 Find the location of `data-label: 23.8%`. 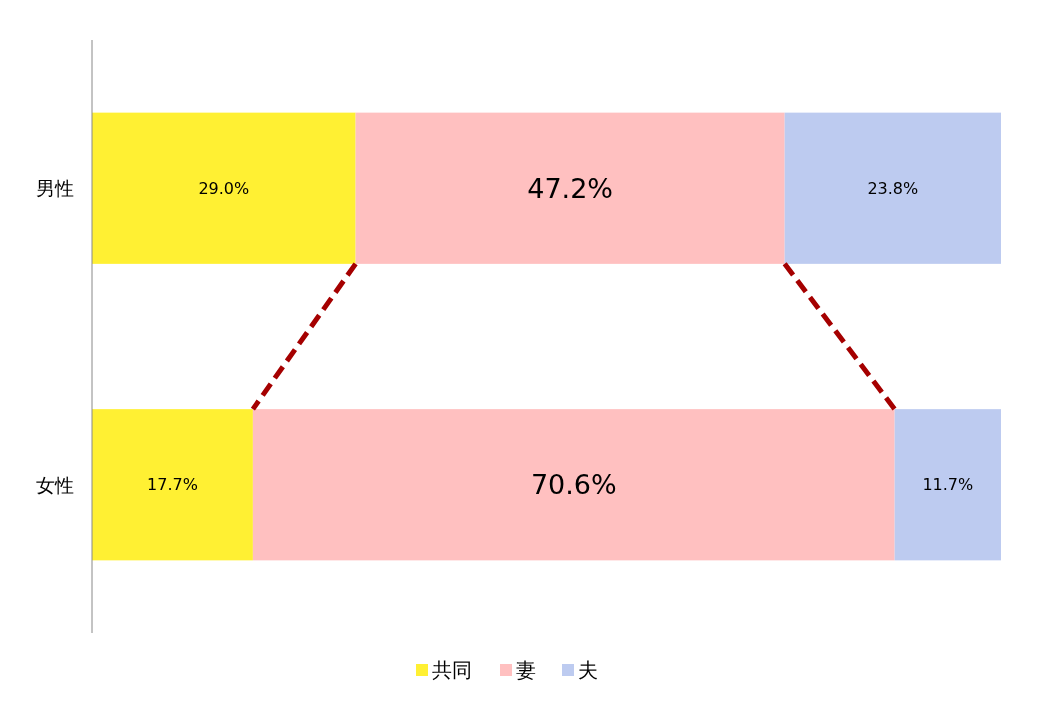

data-label: 23.8% is located at coordinates (893, 188).